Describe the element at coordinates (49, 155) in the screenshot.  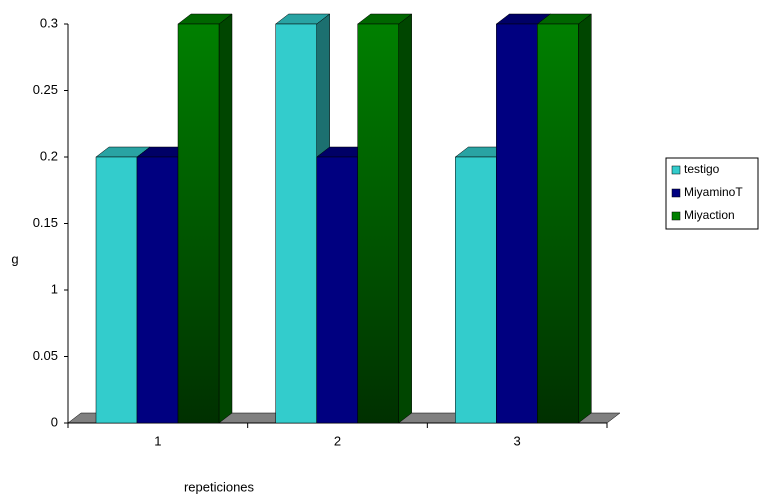
I see `y-tick-label: 0.2` at that location.